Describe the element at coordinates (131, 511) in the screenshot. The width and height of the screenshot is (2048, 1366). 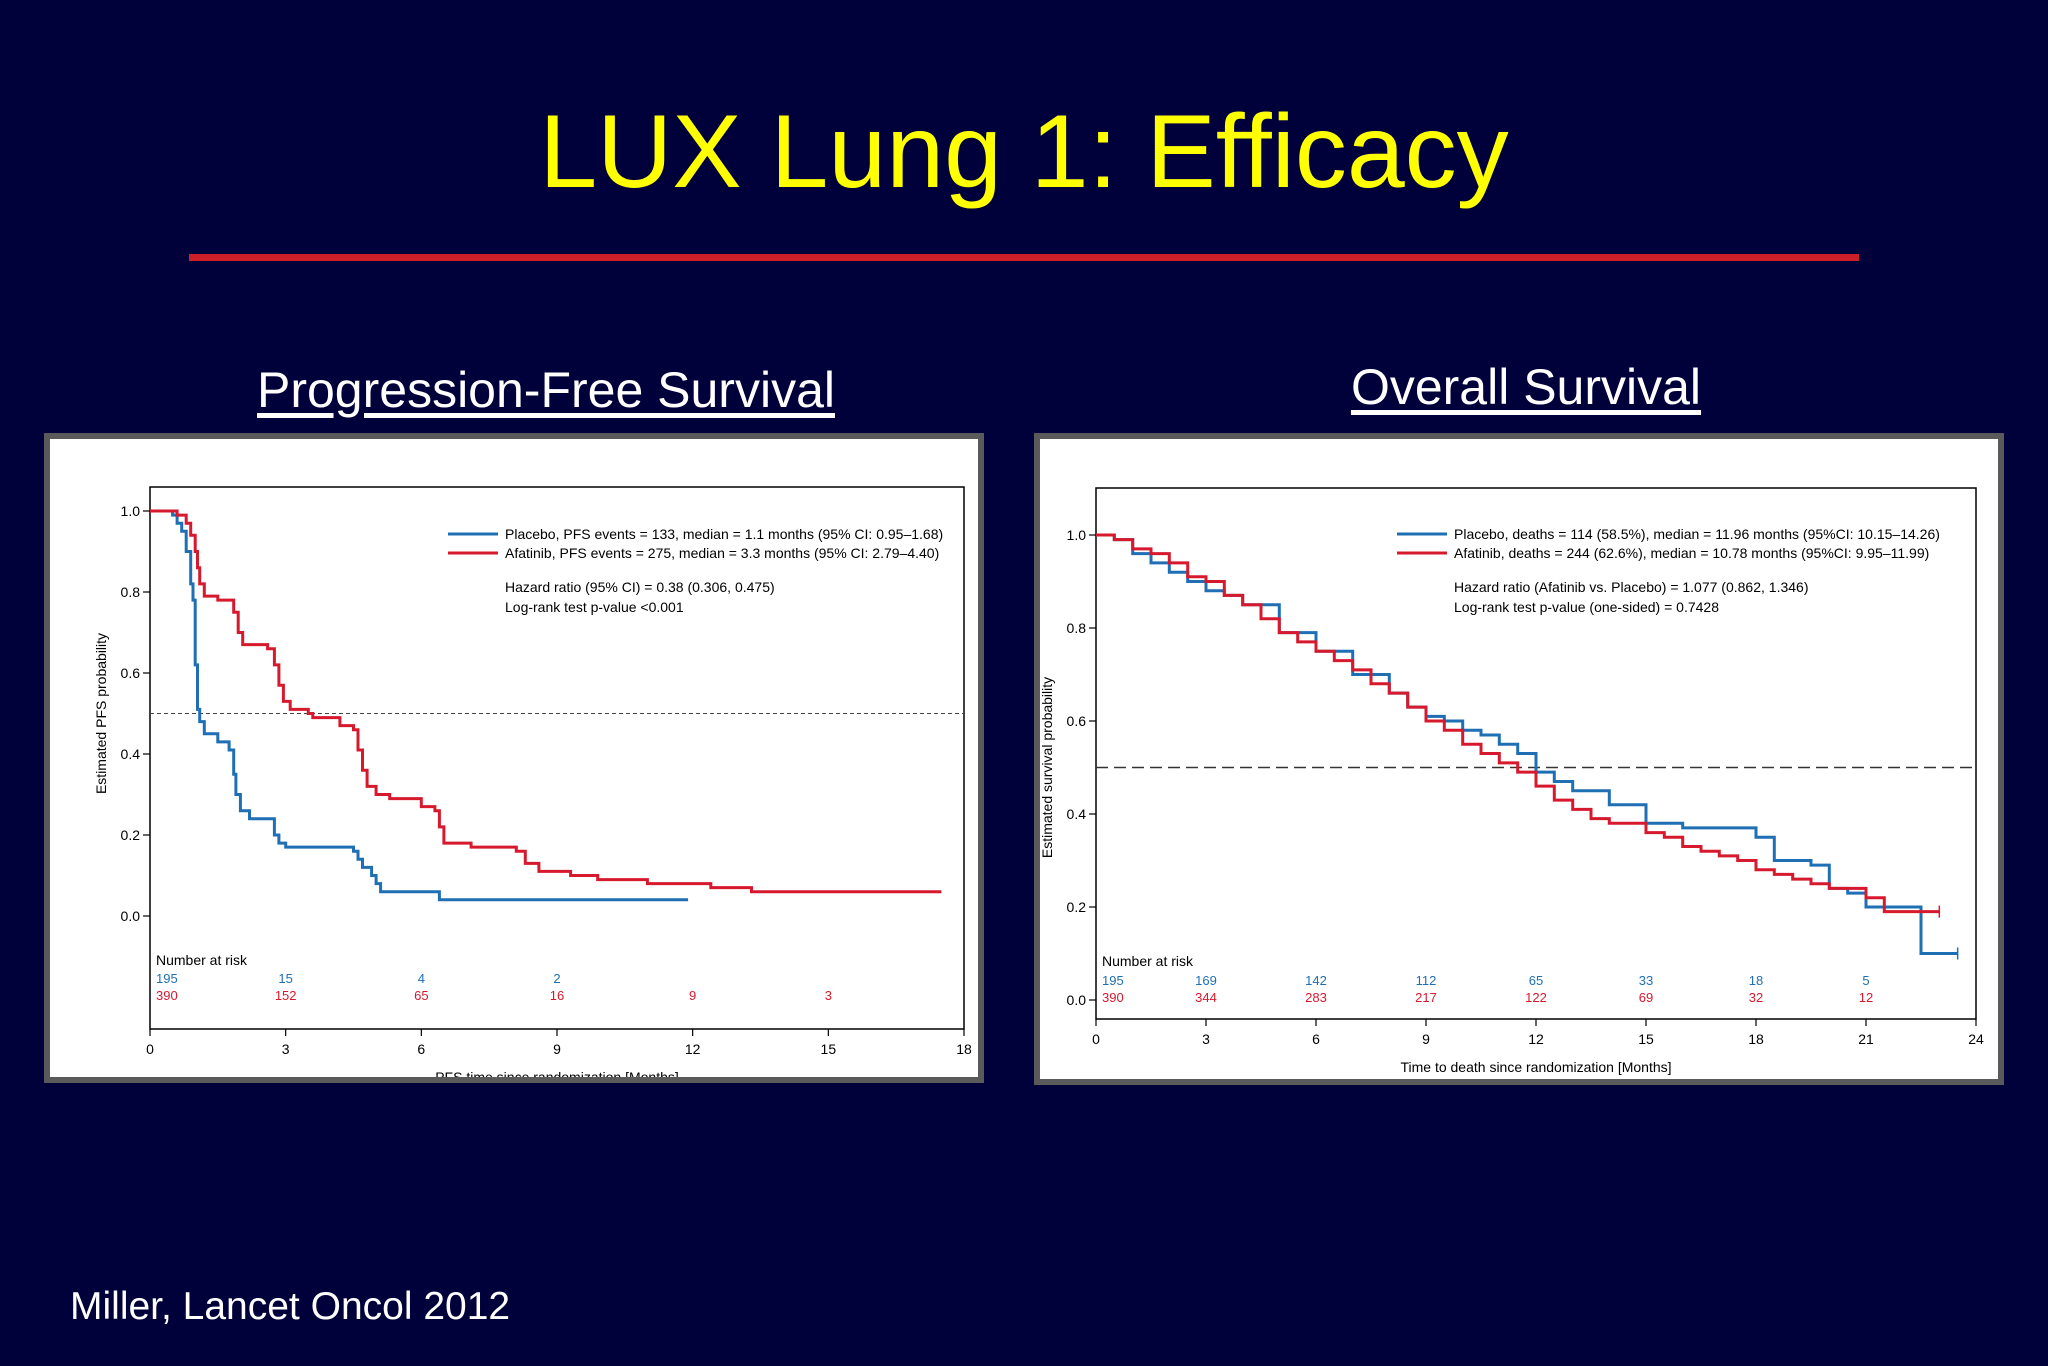
I see `pfs-y-tick-label: 1.0` at that location.